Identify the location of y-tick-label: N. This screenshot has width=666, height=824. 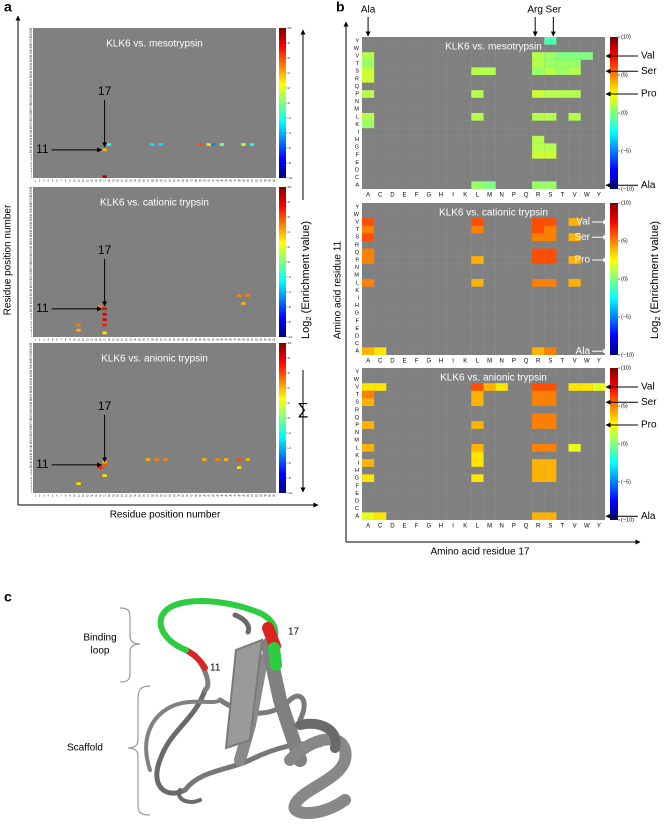
(357, 433).